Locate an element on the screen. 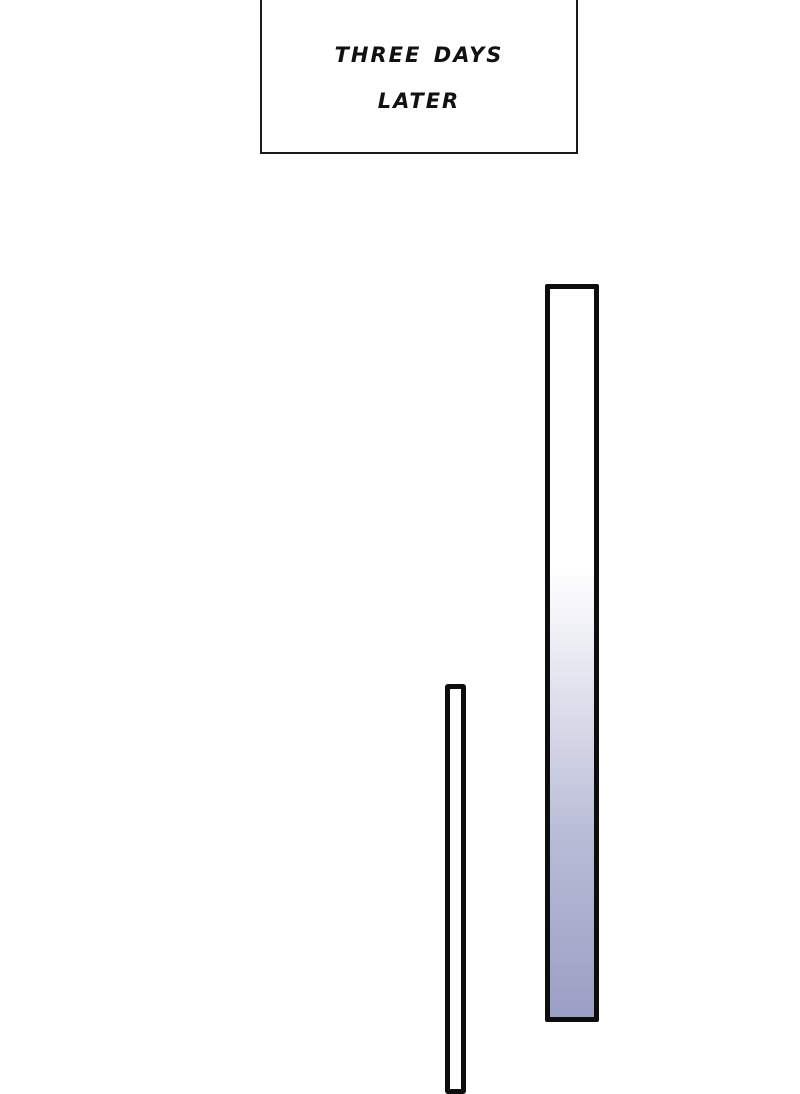 Image resolution: width=800 pixels, height=1094 pixels. caption-line-1: Three days is located at coordinates (419, 52).